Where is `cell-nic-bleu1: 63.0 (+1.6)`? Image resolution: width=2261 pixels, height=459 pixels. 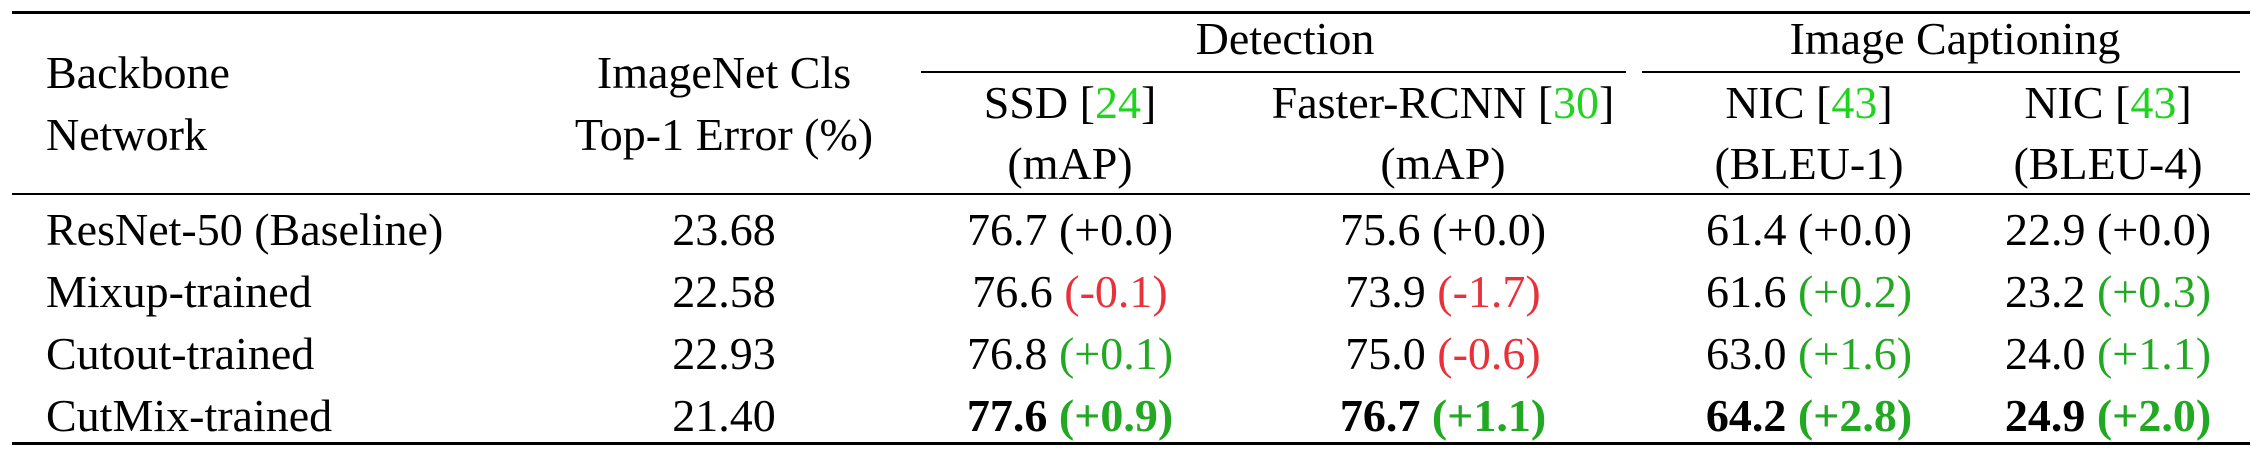
cell-nic-bleu1: 63.0 (+1.6) is located at coordinates (1809, 353).